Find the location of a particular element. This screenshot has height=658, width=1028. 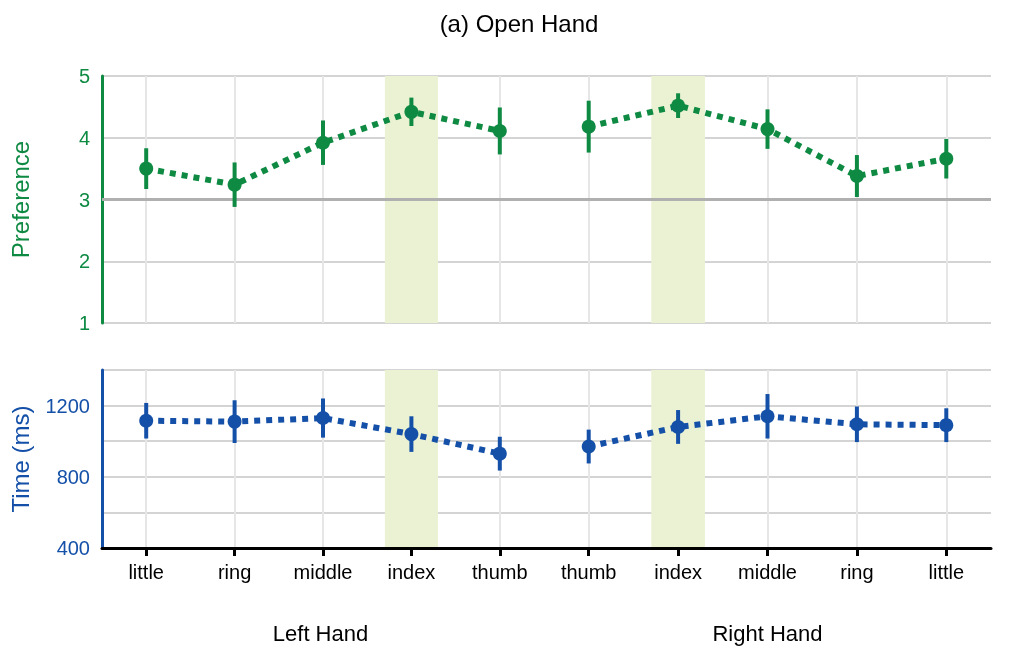

y-tick-label: 2 is located at coordinates (84, 261).